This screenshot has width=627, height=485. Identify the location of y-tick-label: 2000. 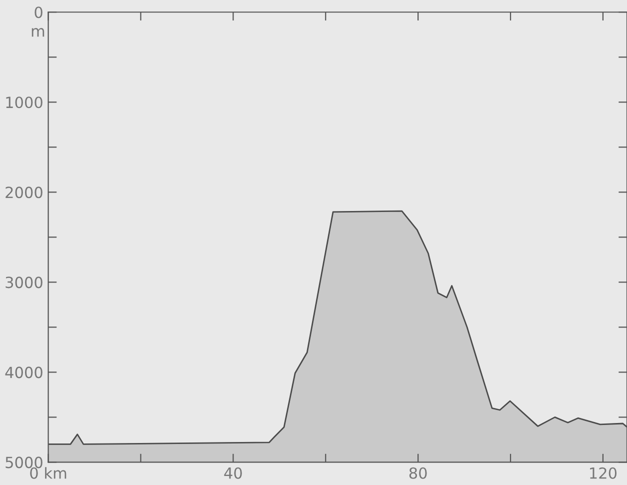
(24, 192).